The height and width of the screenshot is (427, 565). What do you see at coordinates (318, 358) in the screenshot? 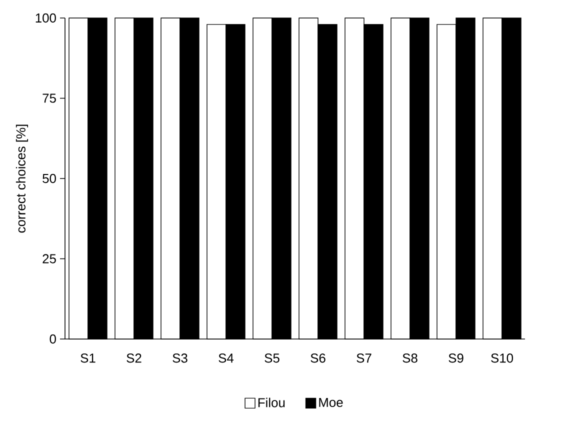
I see `x-tick-label: S6` at bounding box center [318, 358].